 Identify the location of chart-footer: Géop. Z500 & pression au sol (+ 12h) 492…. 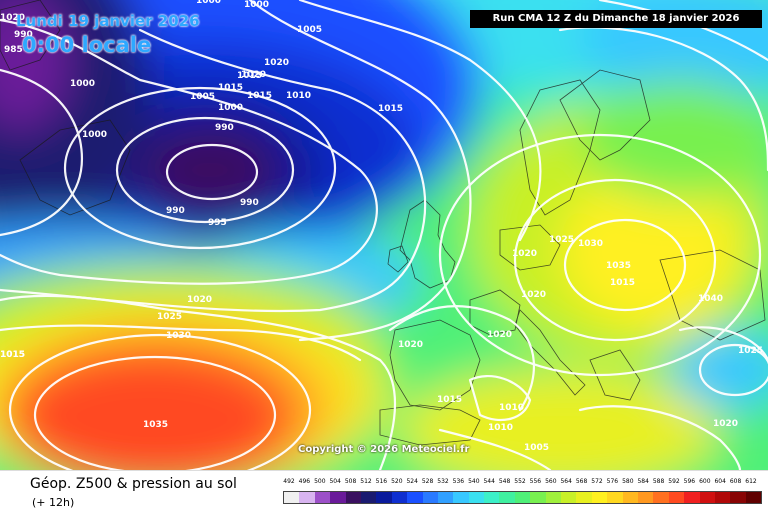
(384, 491).